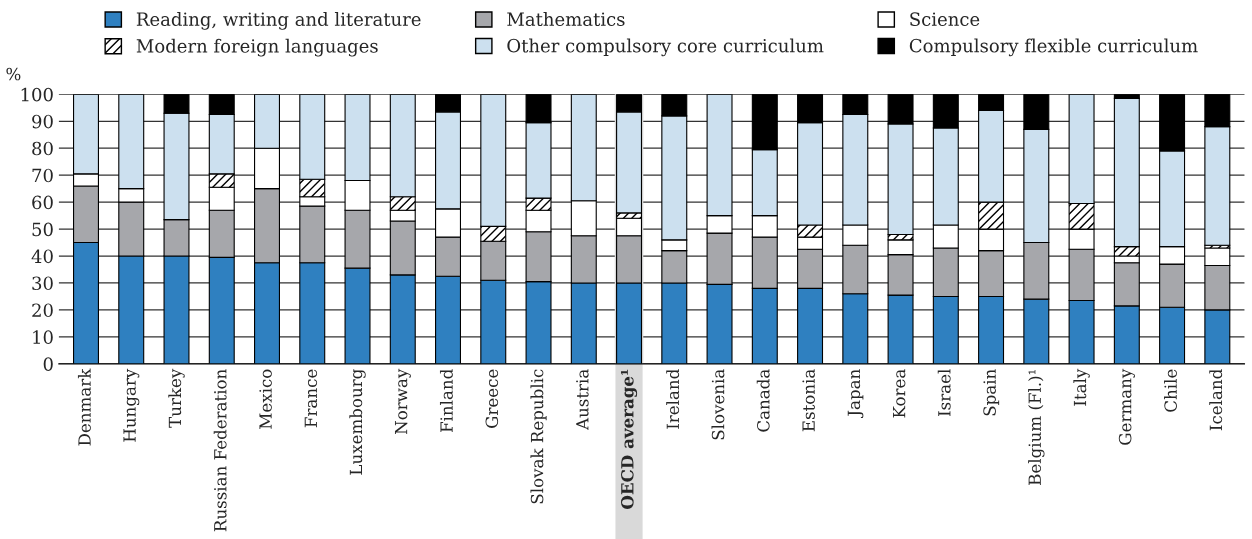 The image size is (1252, 539). What do you see at coordinates (311, 398) in the screenshot?
I see `x-tick-label: France` at bounding box center [311, 398].